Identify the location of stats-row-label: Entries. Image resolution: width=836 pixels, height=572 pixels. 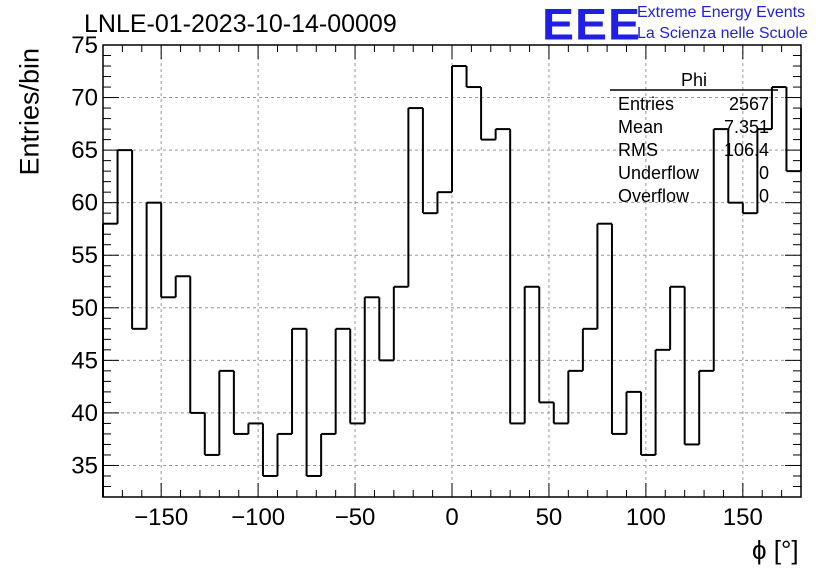
(646, 104).